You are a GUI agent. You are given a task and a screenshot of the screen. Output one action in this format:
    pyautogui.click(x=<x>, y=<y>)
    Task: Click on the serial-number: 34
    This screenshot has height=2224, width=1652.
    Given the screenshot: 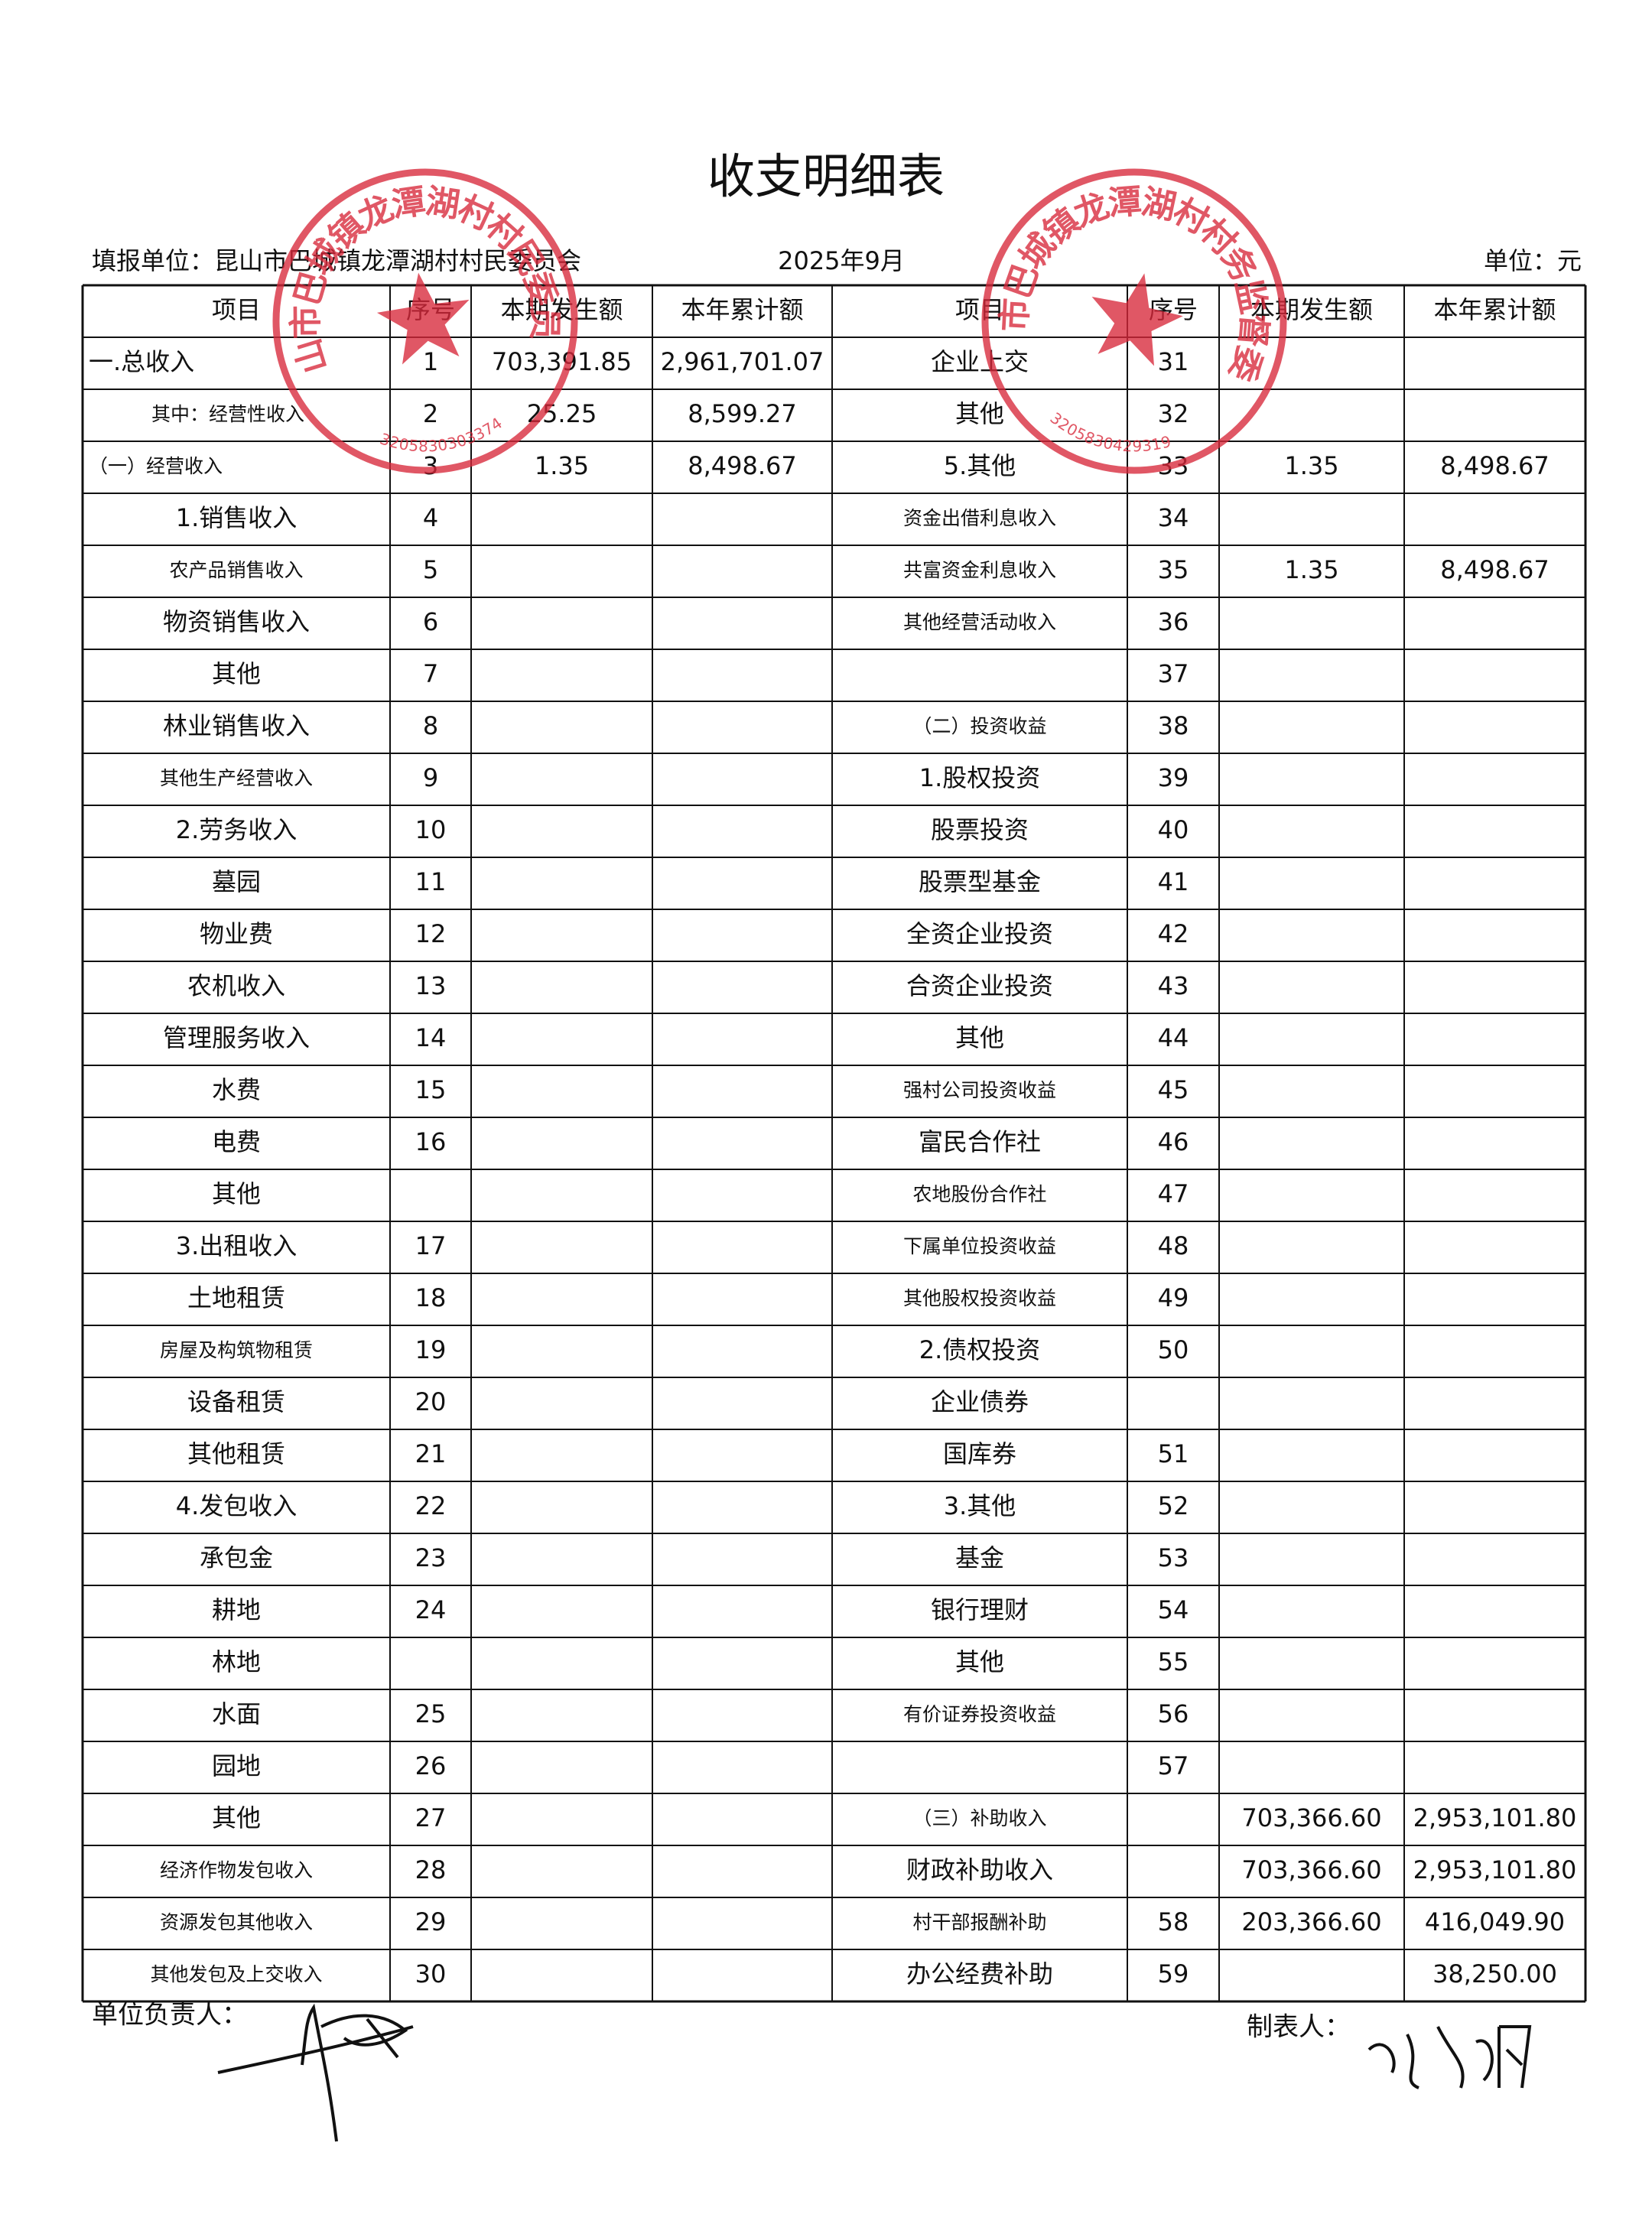 What is the action you would take?
    pyautogui.click(x=1174, y=518)
    